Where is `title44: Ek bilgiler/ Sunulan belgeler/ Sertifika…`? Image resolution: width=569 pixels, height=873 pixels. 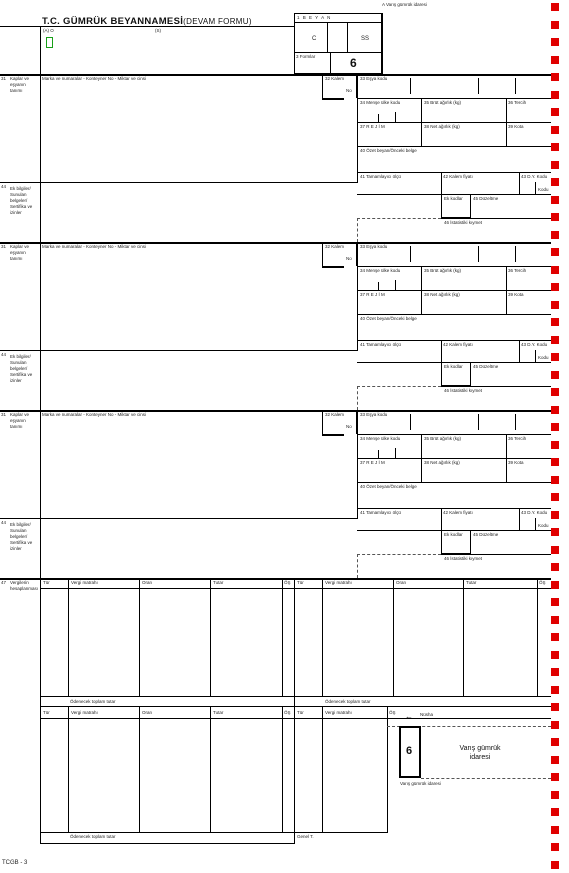 title44: Ek bilgiler/ Sunulan belgeler/ Sertifika… is located at coordinates (21, 200).